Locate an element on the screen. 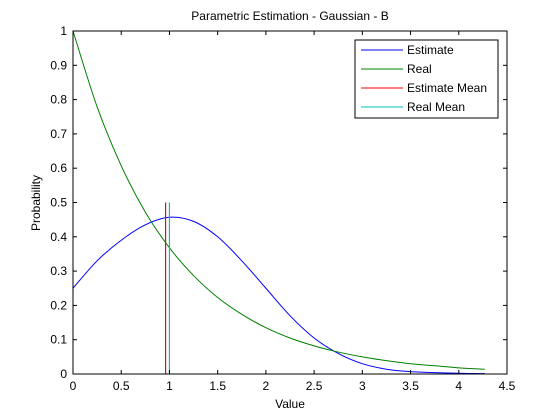 This screenshot has height=420, width=560. x-tick-label: 4.5 is located at coordinates (507, 386).